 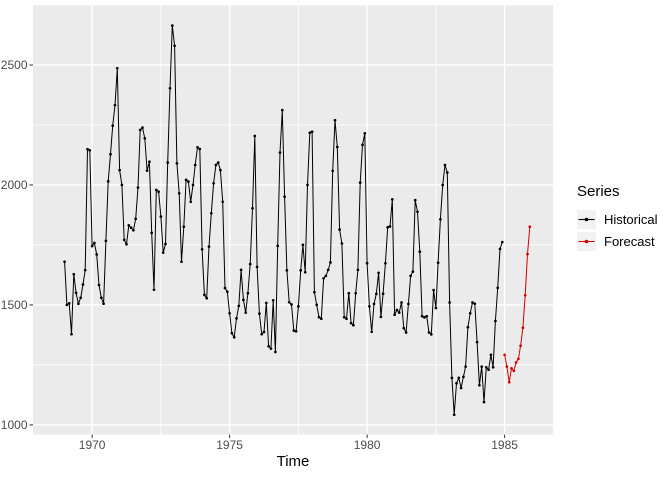 What do you see at coordinates (367, 445) in the screenshot?
I see `x-tick-label: 1980` at bounding box center [367, 445].